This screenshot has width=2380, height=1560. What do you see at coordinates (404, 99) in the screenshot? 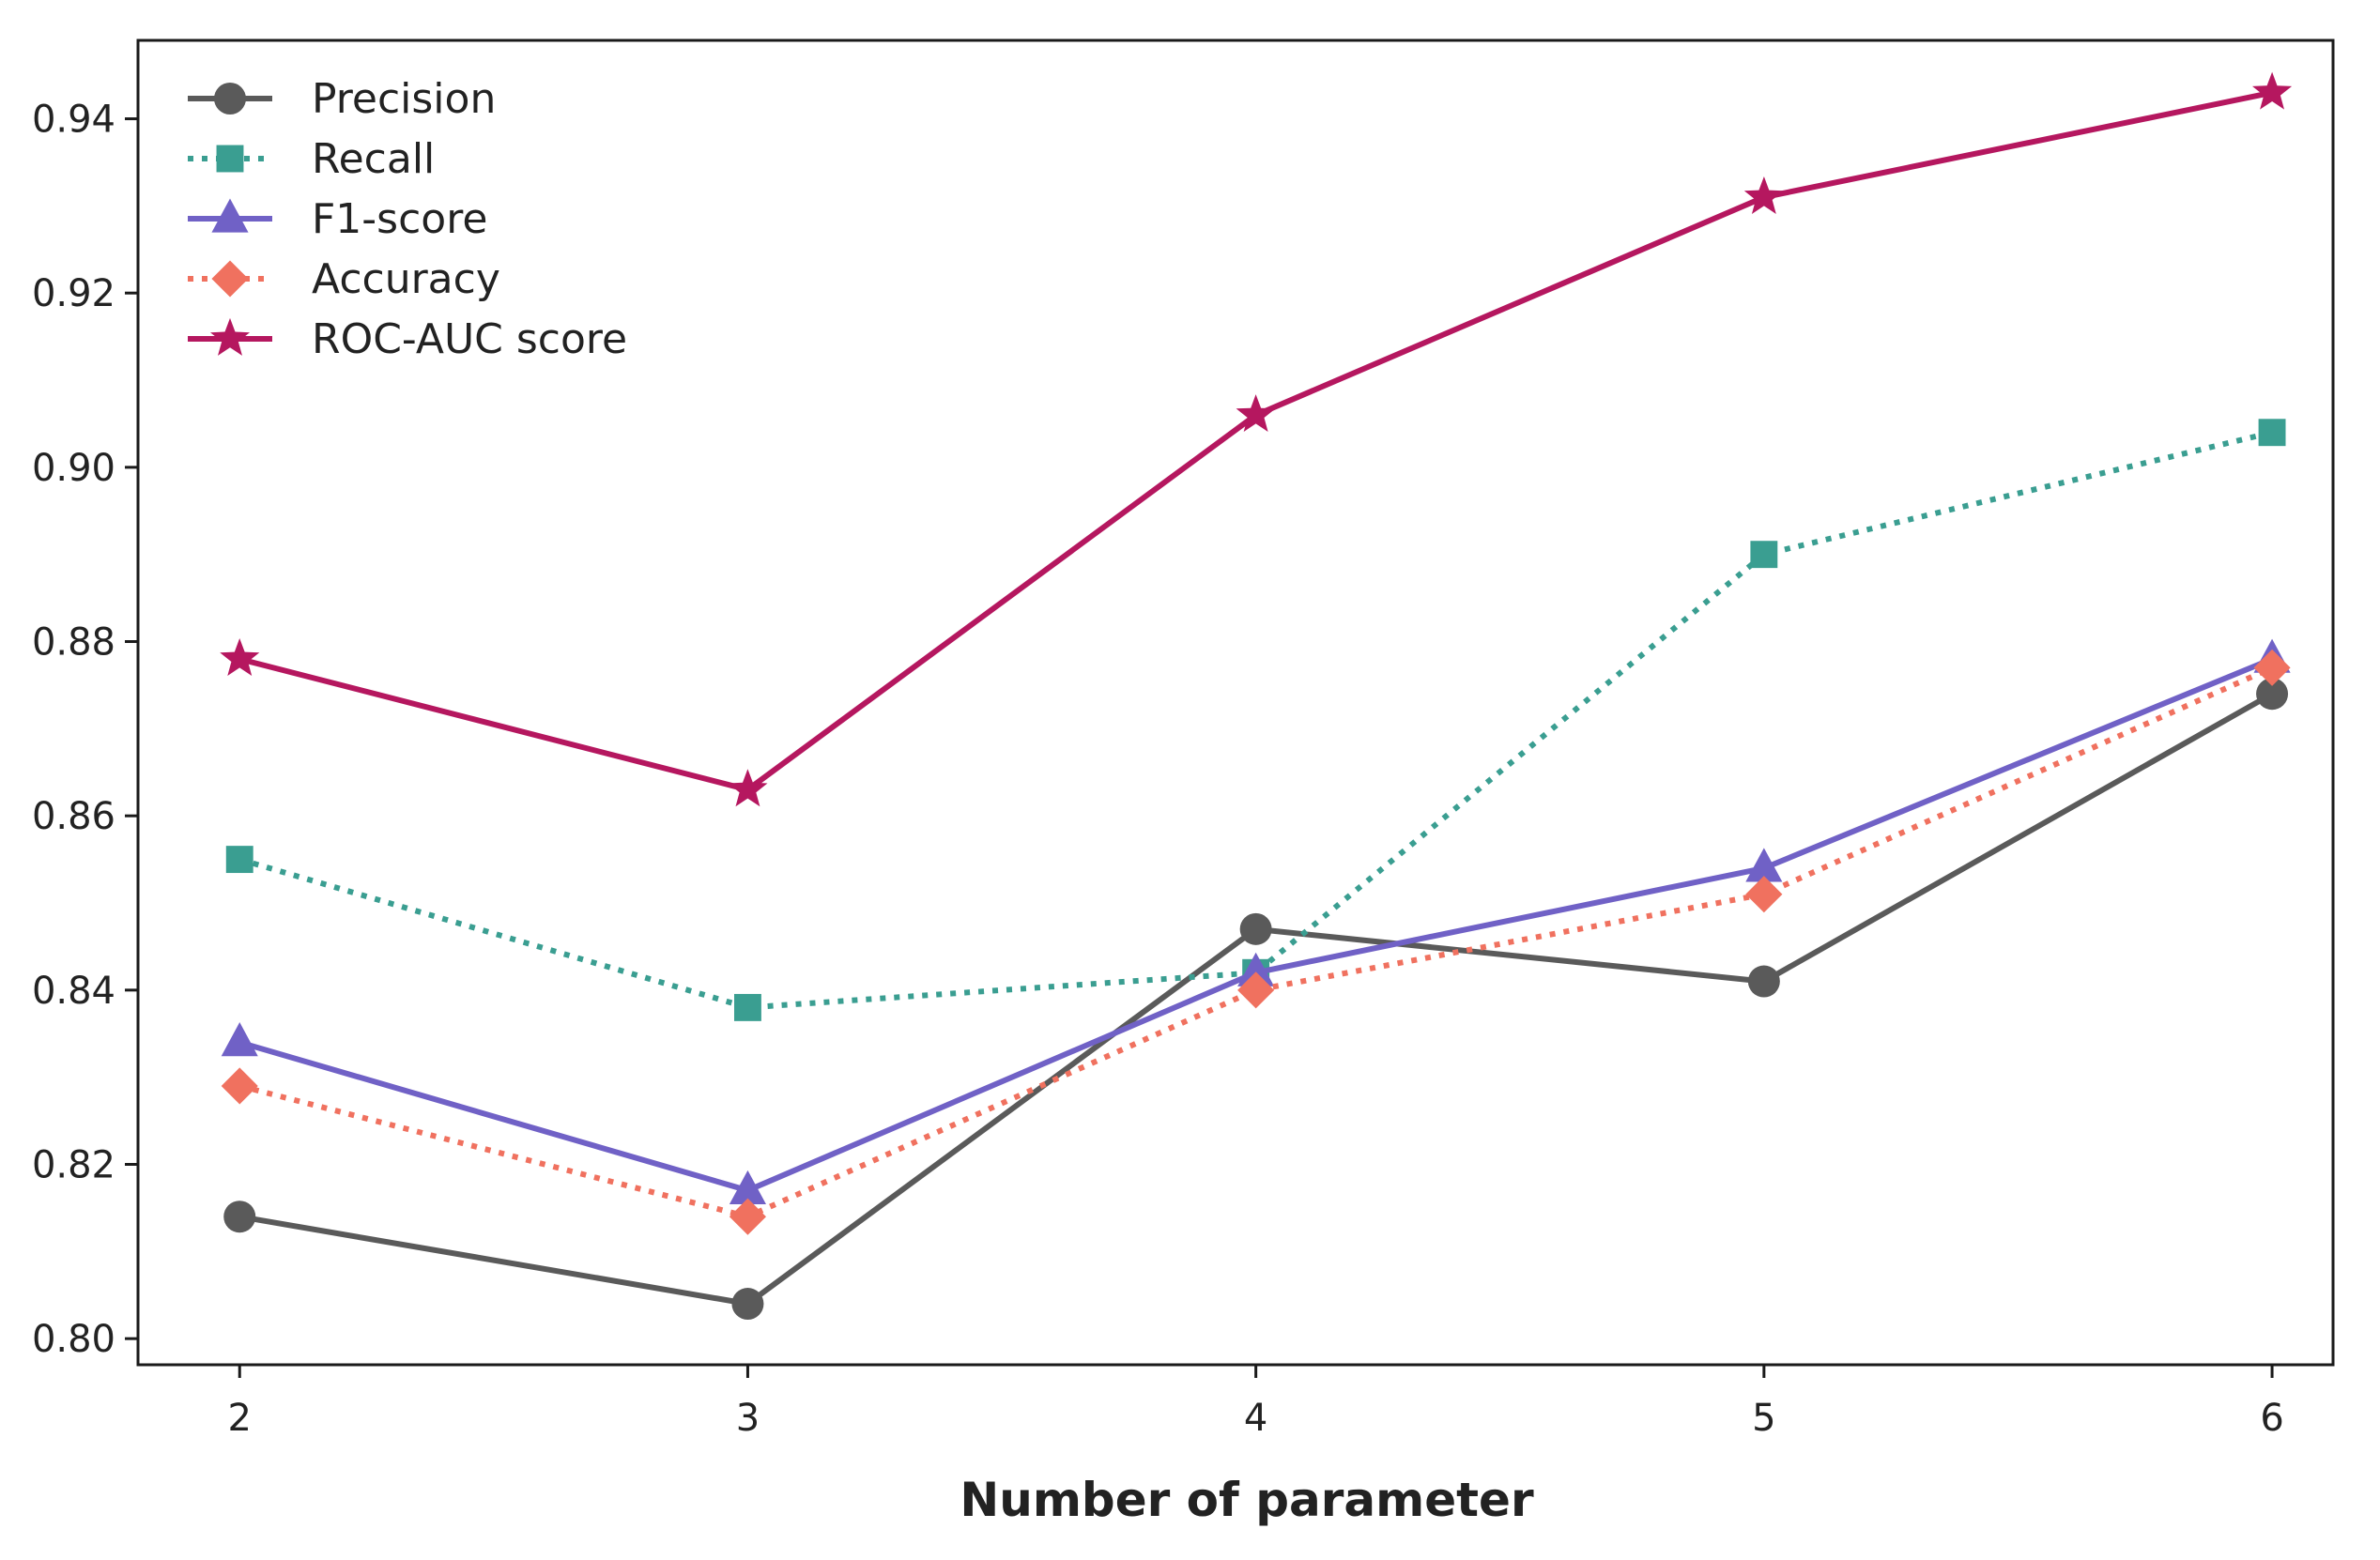
I see `legend-label-precision: Precision` at bounding box center [404, 99].